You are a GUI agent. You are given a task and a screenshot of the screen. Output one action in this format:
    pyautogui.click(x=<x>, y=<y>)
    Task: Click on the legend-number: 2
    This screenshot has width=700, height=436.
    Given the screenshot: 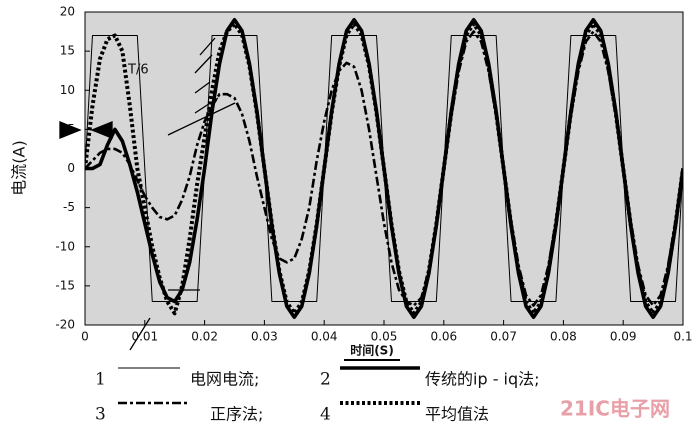 What is the action you would take?
    pyautogui.click(x=325, y=380)
    